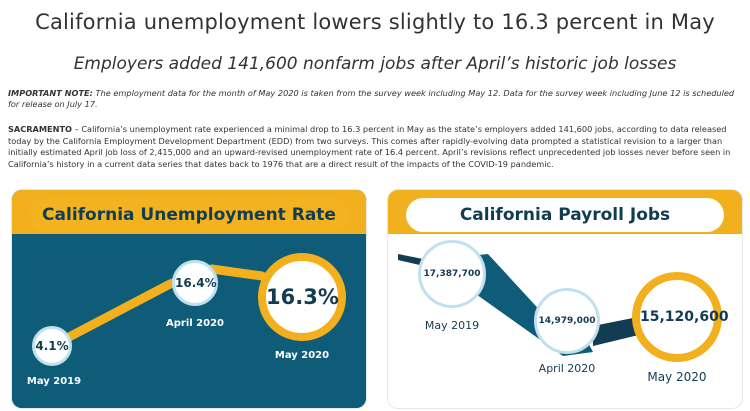  I want to click on payroll-may-2019-value: 17,387,700, so click(452, 274).